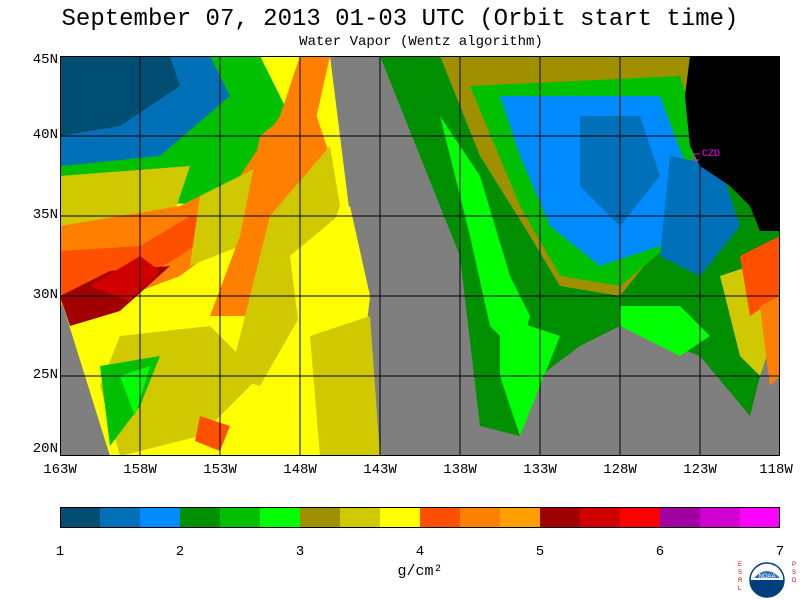 This screenshot has width=800, height=600. What do you see at coordinates (776, 470) in the screenshot?
I see `lon-label-118w: 118W` at bounding box center [776, 470].